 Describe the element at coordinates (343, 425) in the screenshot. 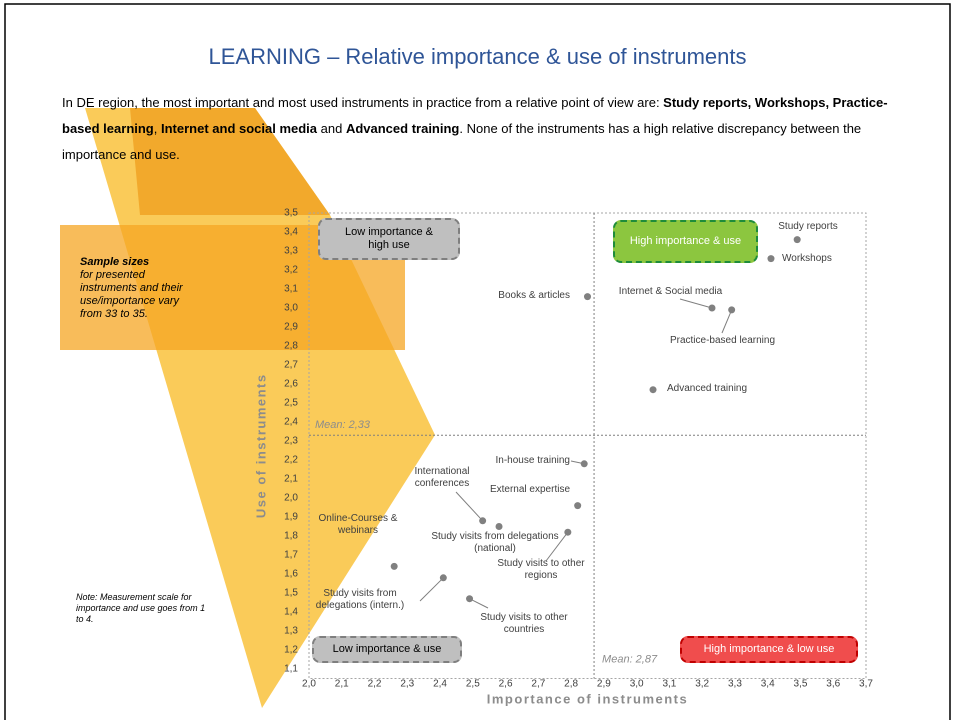

I see `y-mean-label: Mean: 2,33` at that location.